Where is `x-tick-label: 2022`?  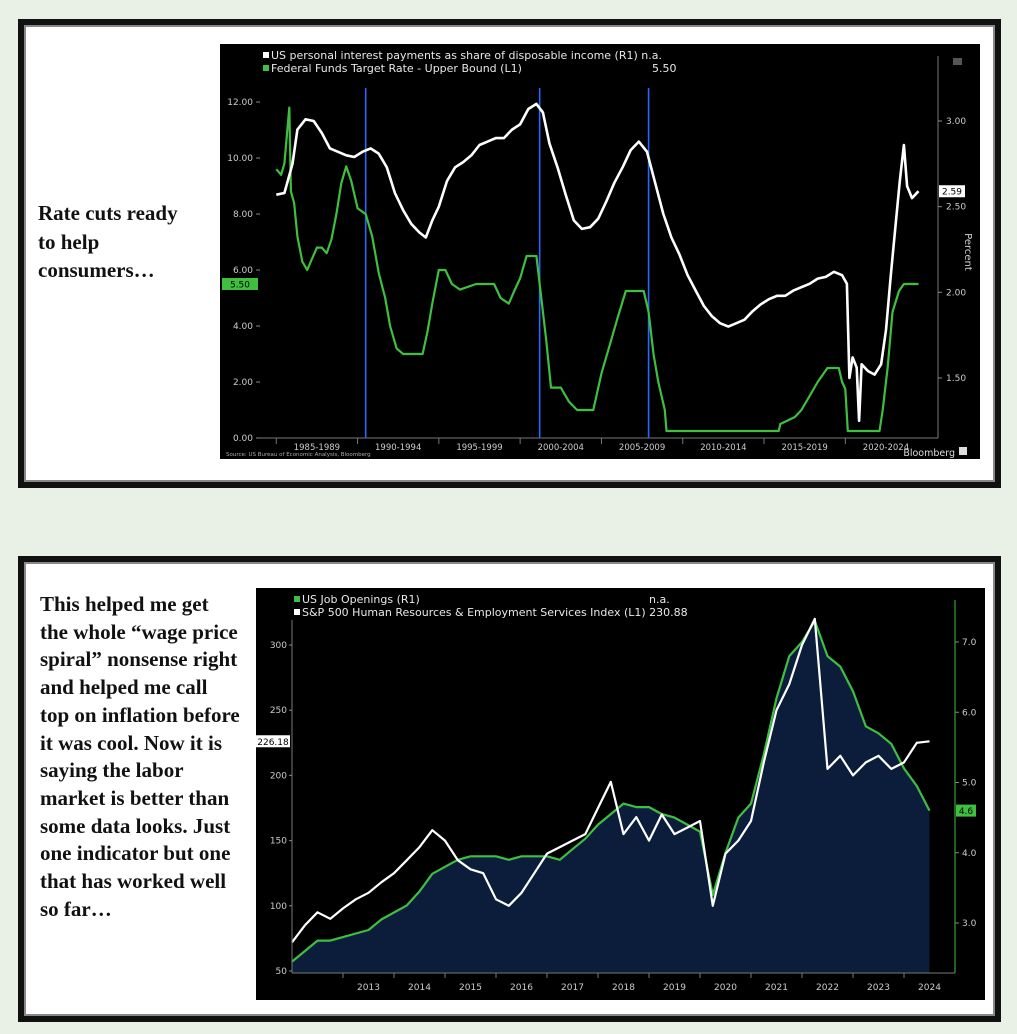 x-tick-label: 2022 is located at coordinates (827, 988).